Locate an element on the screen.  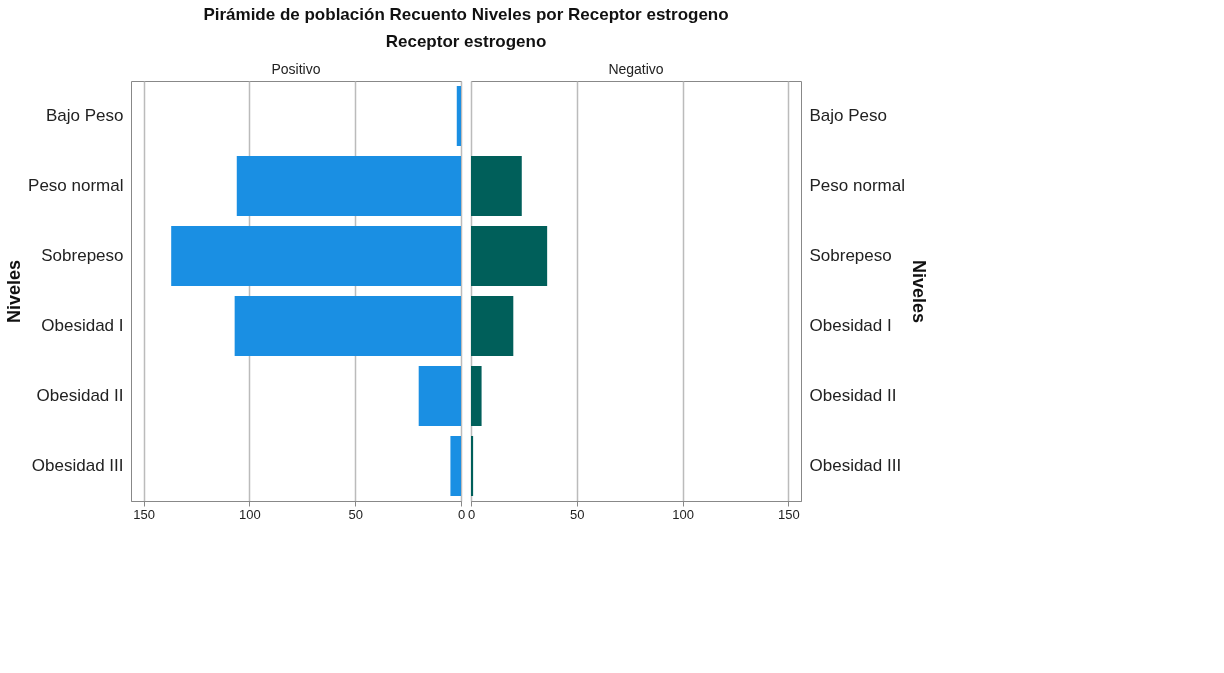
text: Negativo is located at coordinates (636, 69).